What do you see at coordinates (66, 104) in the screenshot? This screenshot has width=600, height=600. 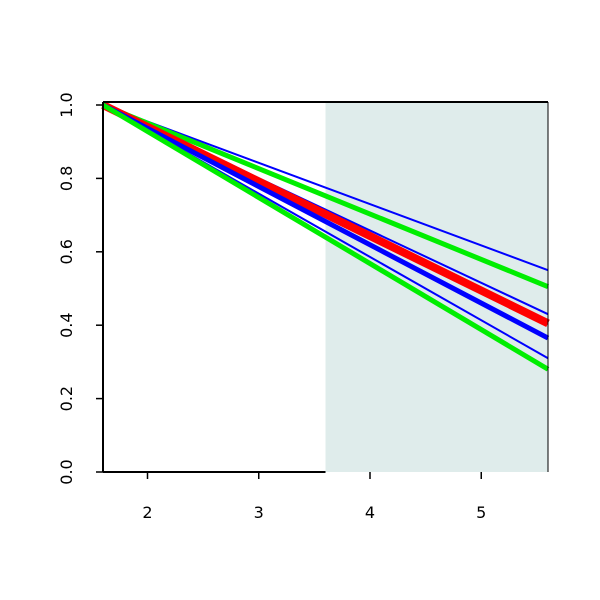 I see `y-tick-label: 1.0` at bounding box center [66, 104].